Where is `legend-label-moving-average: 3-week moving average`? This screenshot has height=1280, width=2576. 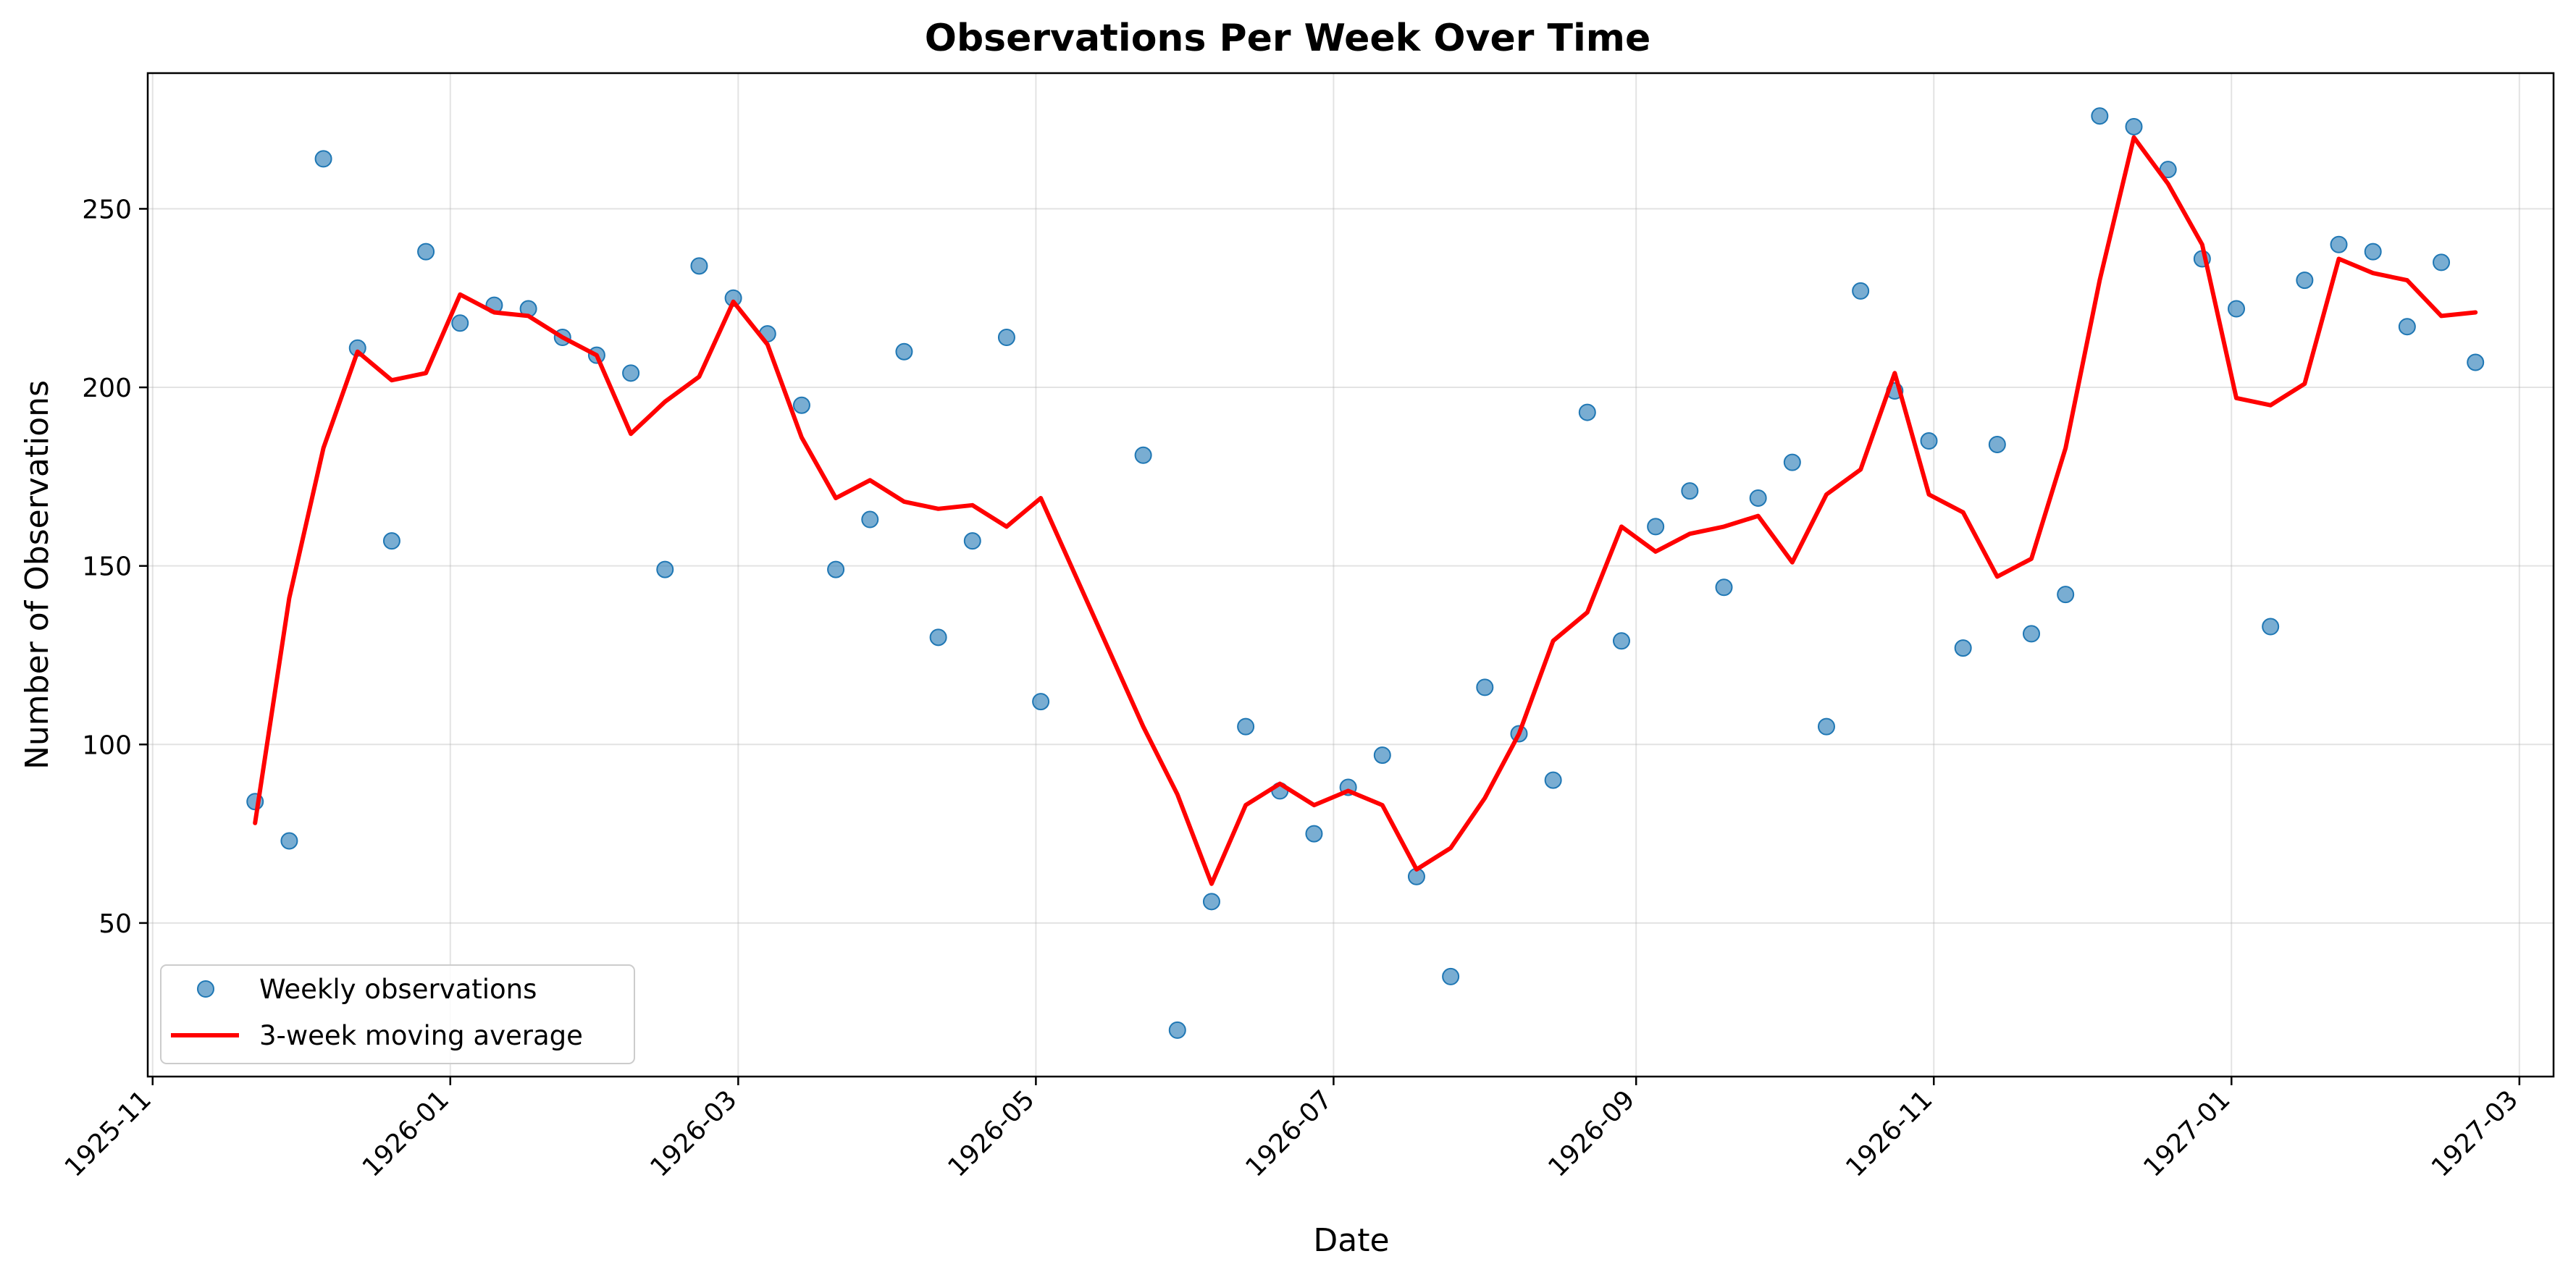
legend-label-moving-average: 3-week moving average is located at coordinates (421, 1035).